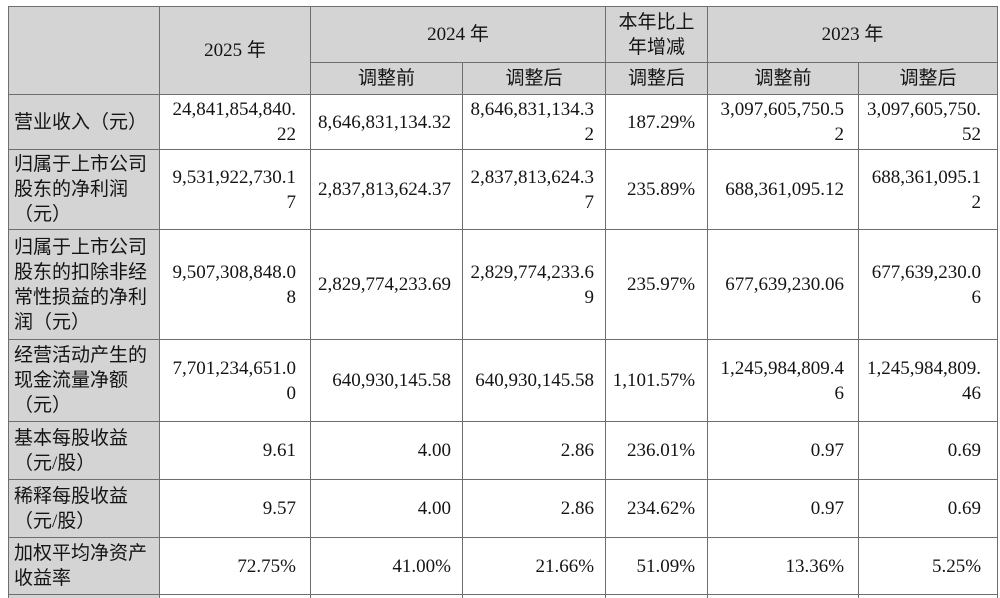 Image resolution: width=1000 pixels, height=598 pixels. I want to click on header-2023-post-adjust: 调整后, so click(928, 78).